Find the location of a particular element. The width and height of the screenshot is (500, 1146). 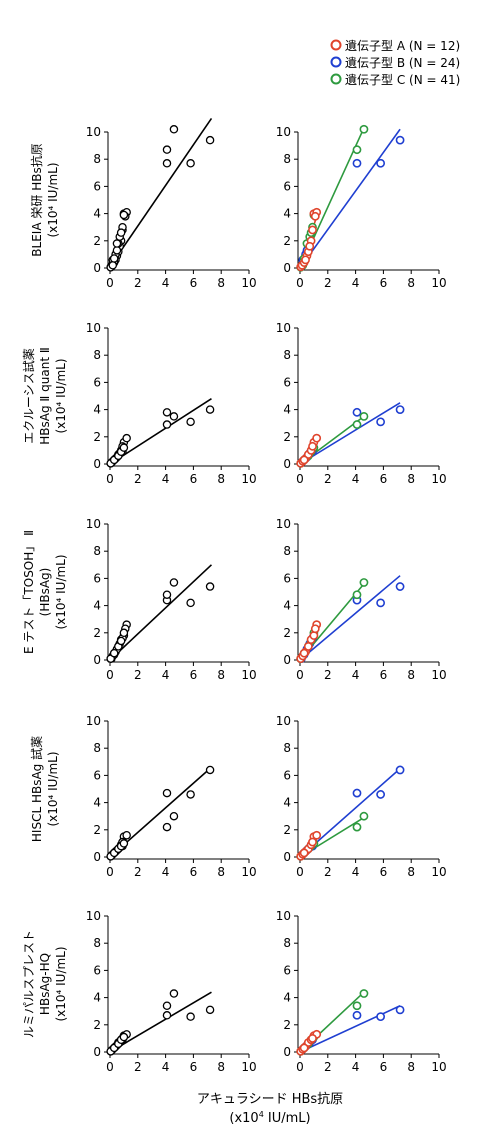

panel-3-by-genotype: 00 2 2 4 4 6 6 8 8 10 10 is located at coordinates (361, 599).